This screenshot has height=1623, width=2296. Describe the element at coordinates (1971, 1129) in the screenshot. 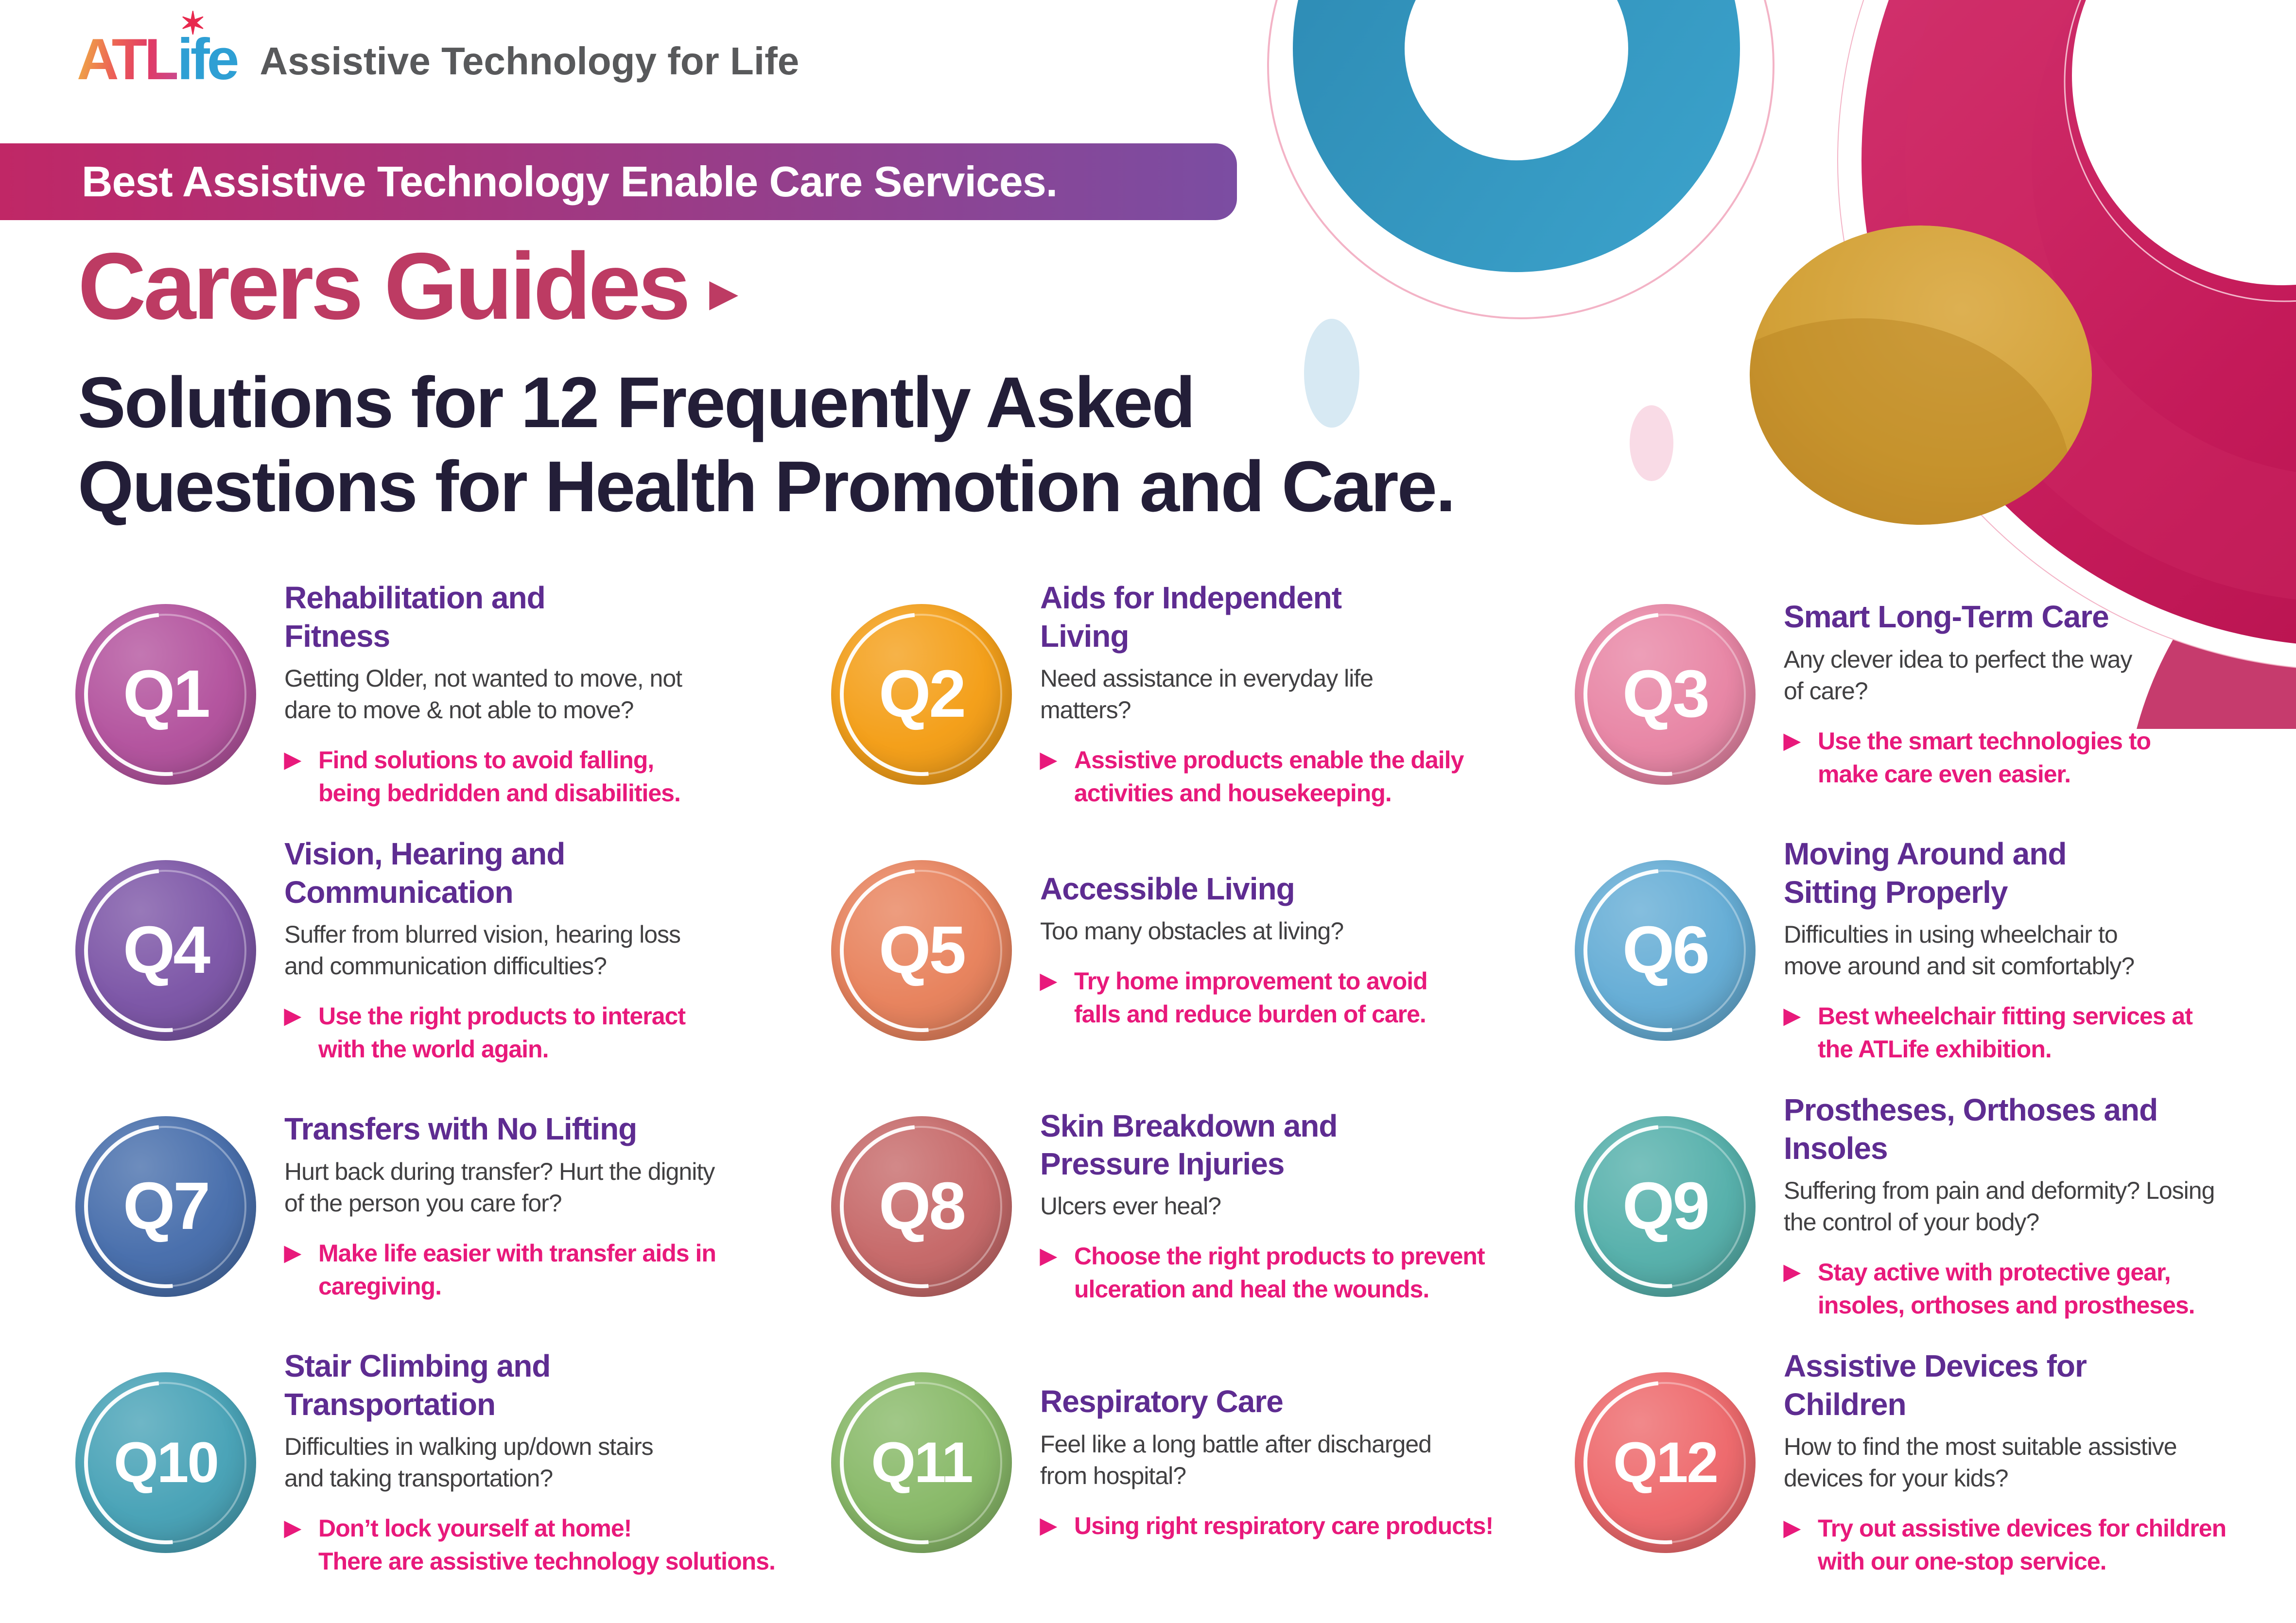

I see `question-title: Prostheses, Orthoses and Insoles` at that location.